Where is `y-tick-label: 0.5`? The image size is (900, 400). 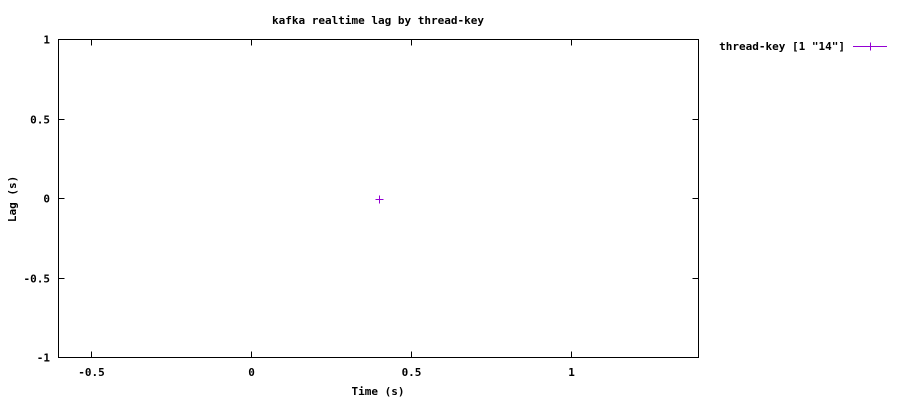
y-tick-label: 0.5 is located at coordinates (40, 120).